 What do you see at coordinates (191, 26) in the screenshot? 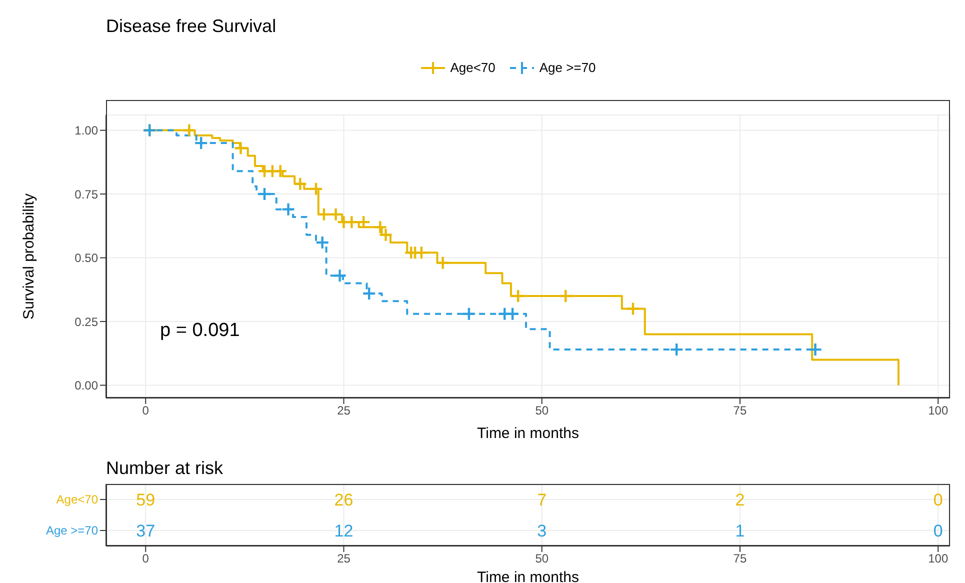
I see `chart-title: Disease free Survival` at bounding box center [191, 26].